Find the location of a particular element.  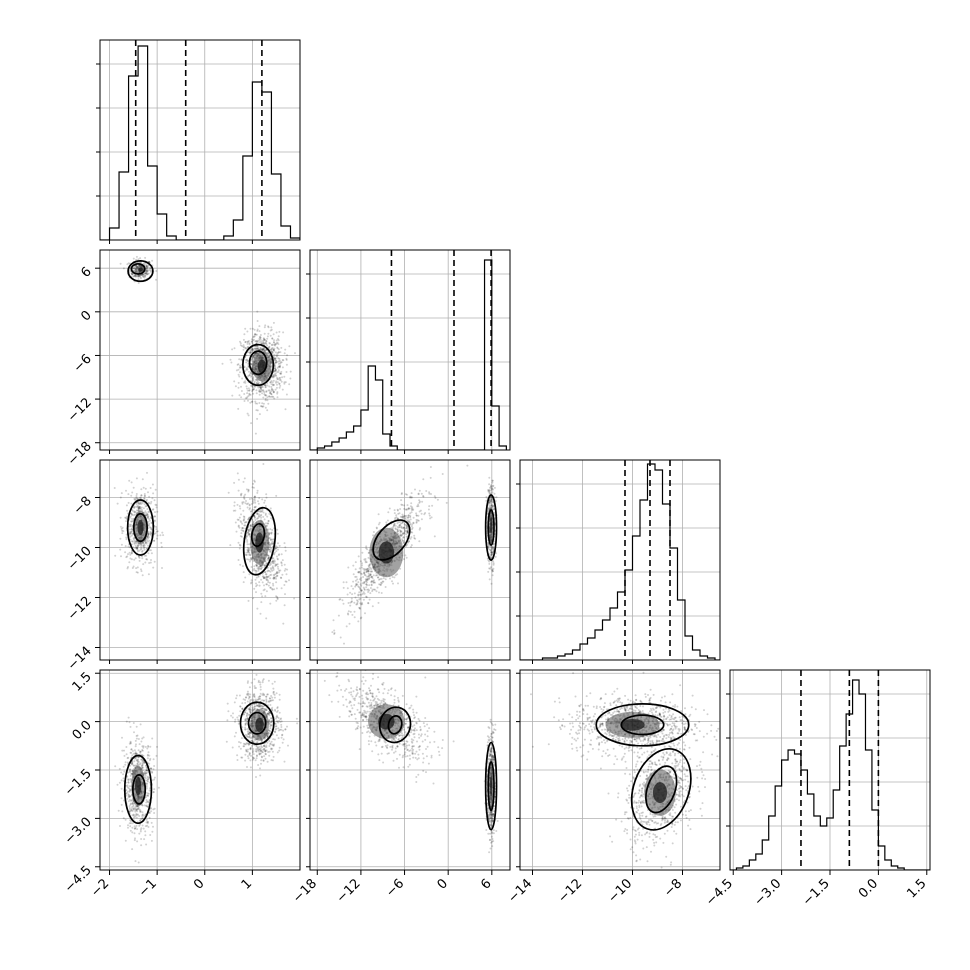

scatter-panel-r3c1 is located at coordinates (410, 770).